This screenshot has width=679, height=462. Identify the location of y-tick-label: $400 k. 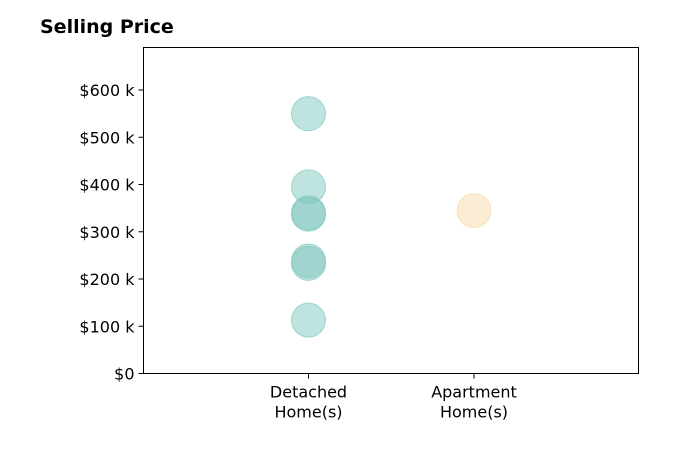
(107, 185).